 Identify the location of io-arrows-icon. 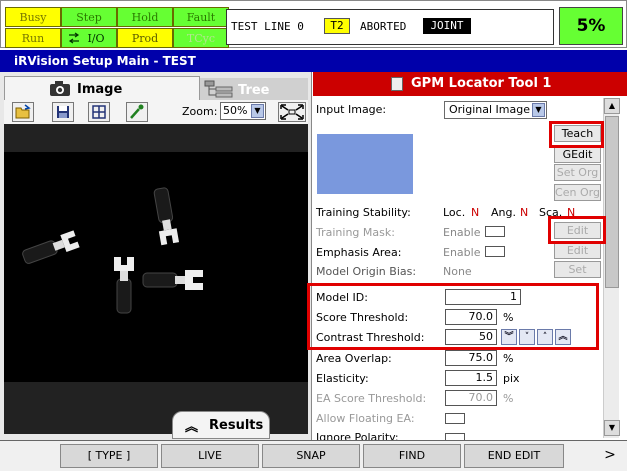
(74, 38).